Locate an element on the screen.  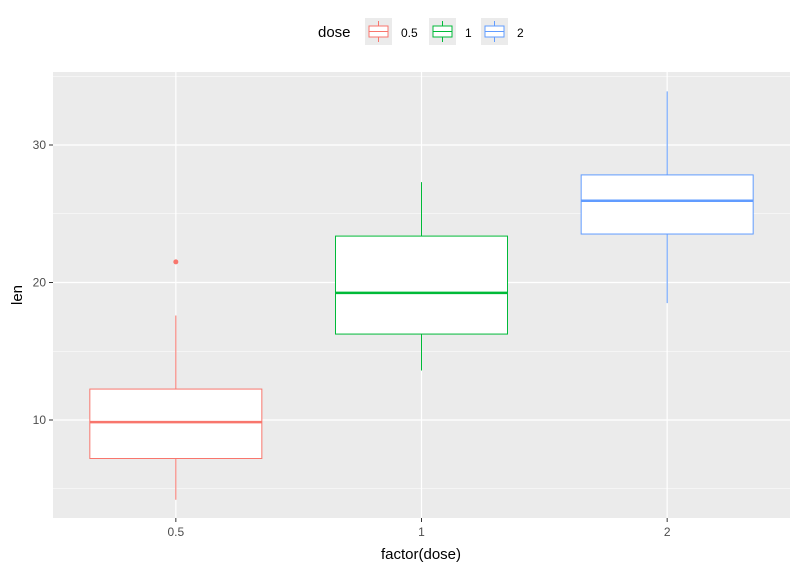
outlier-point is located at coordinates (176, 262).